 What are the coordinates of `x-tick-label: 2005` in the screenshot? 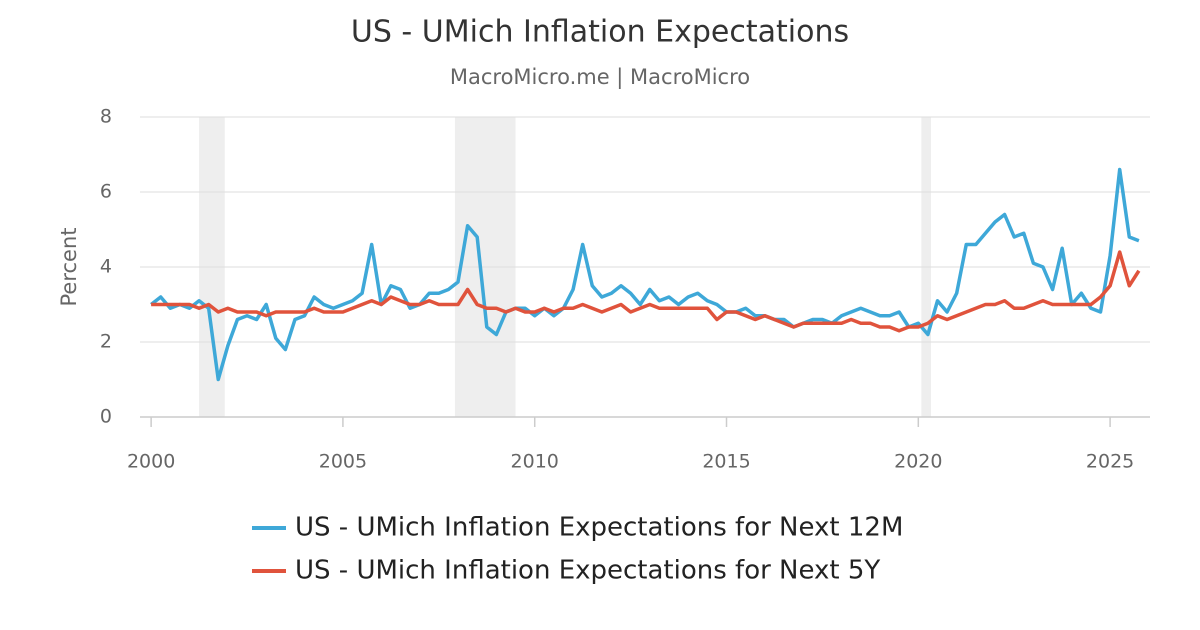 It's located at (343, 462).